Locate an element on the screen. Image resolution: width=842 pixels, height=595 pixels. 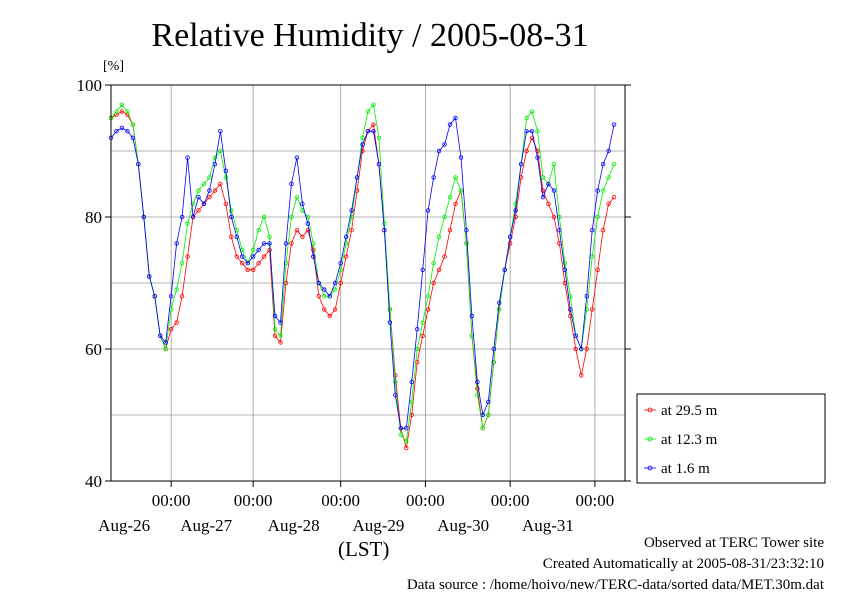
x-tick-date-label: Aug-31 is located at coordinates (548, 525).